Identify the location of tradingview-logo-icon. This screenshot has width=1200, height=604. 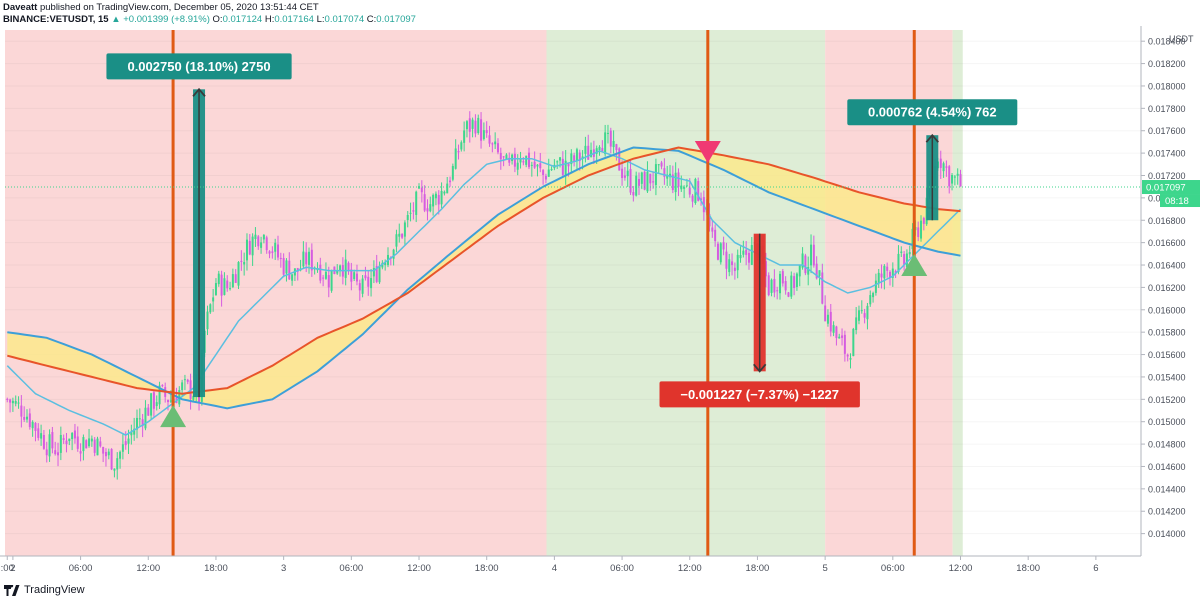
(12, 590).